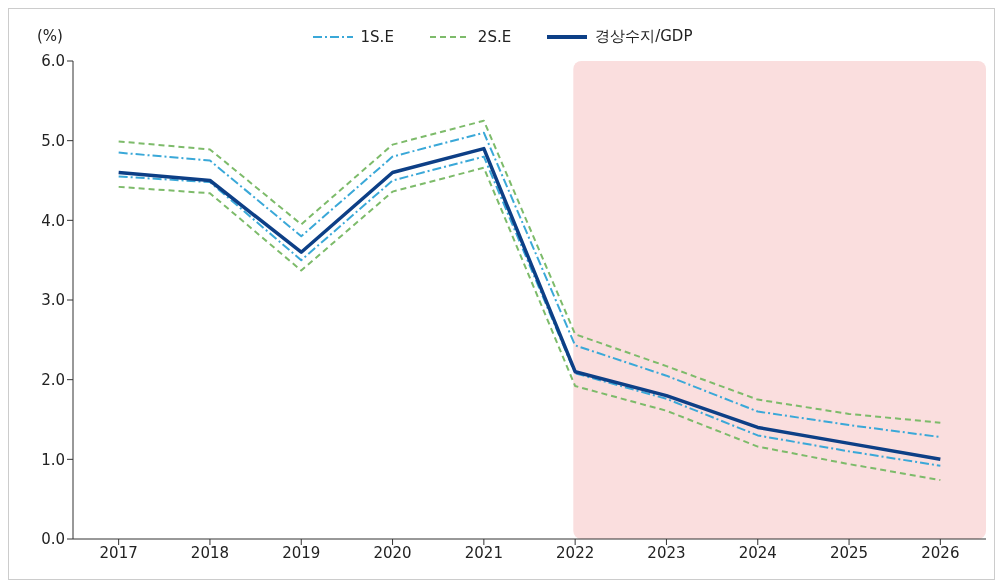 This screenshot has height=586, width=1001. I want to click on x-tick-label: 2021, so click(483, 552).